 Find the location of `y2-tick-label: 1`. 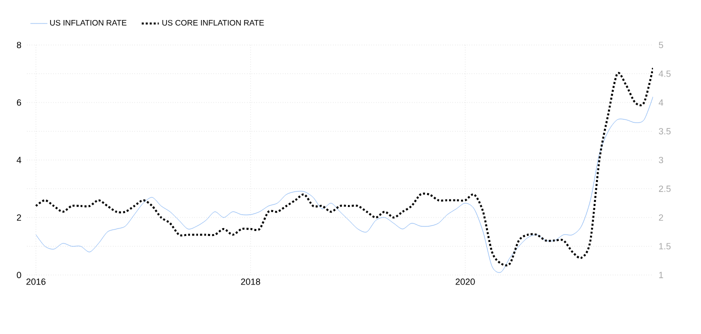

y2-tick-label: 1 is located at coordinates (661, 275).